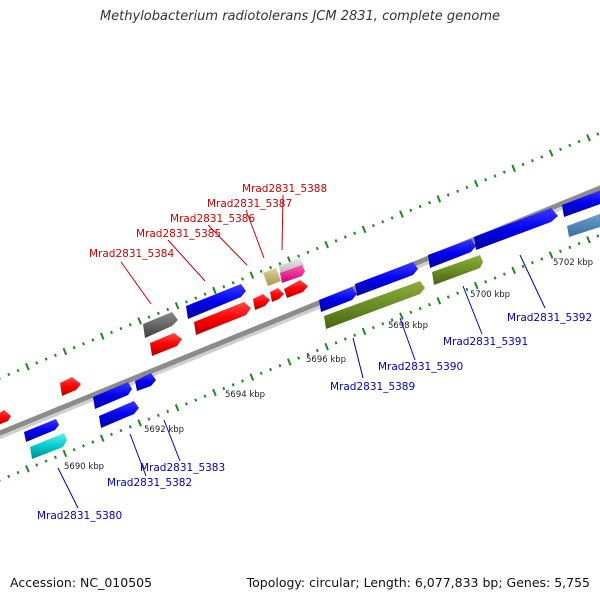 The image size is (600, 600). Describe the element at coordinates (84, 467) in the screenshot. I see `kbp-label-5690: 5690 kbp` at that location.